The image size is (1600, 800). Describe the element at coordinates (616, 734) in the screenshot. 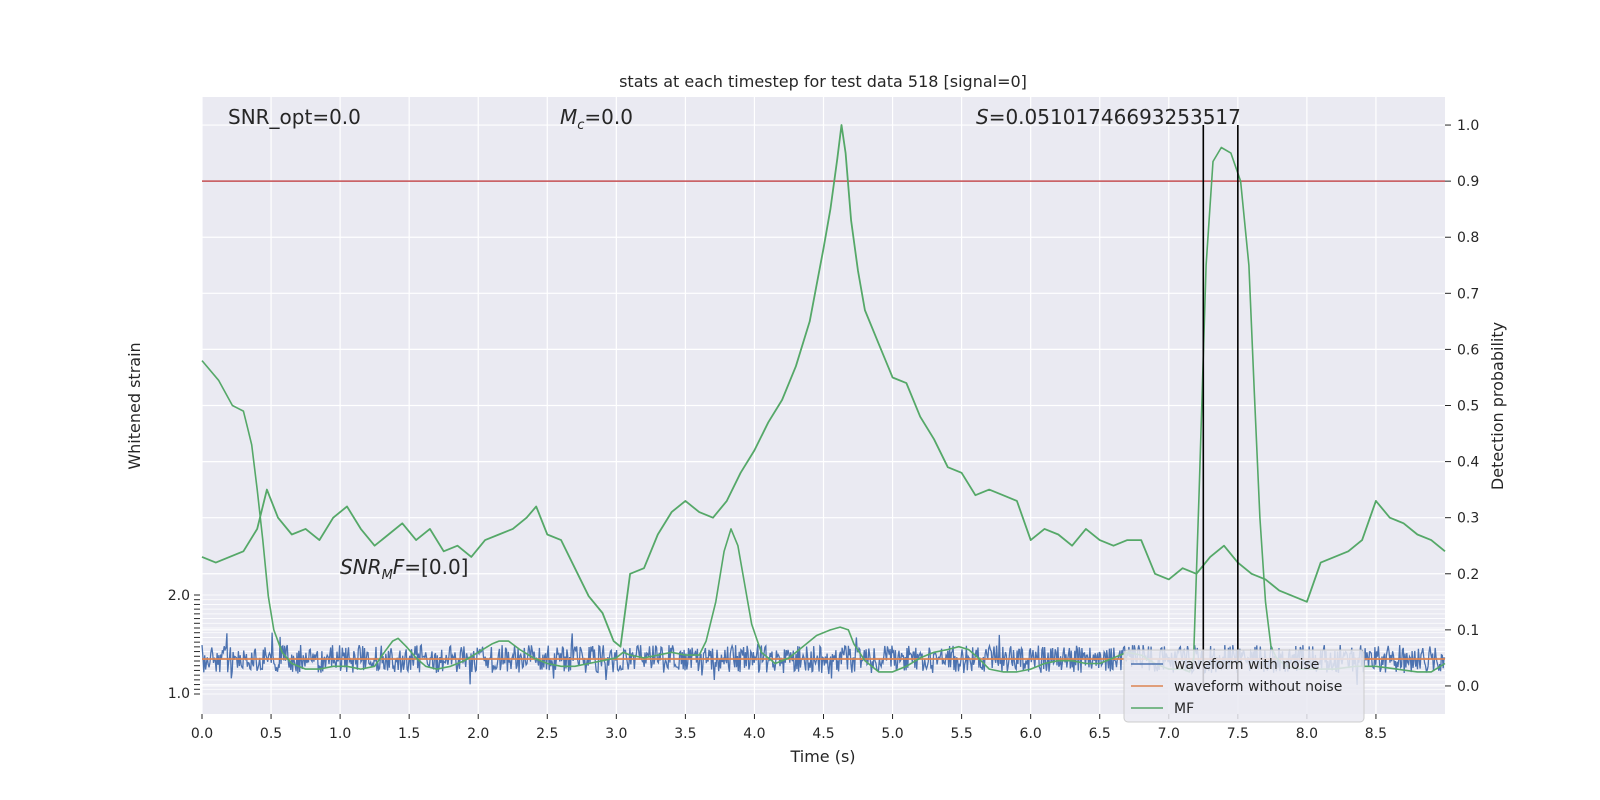

I see `x-tick-label-6: 3.0` at that location.